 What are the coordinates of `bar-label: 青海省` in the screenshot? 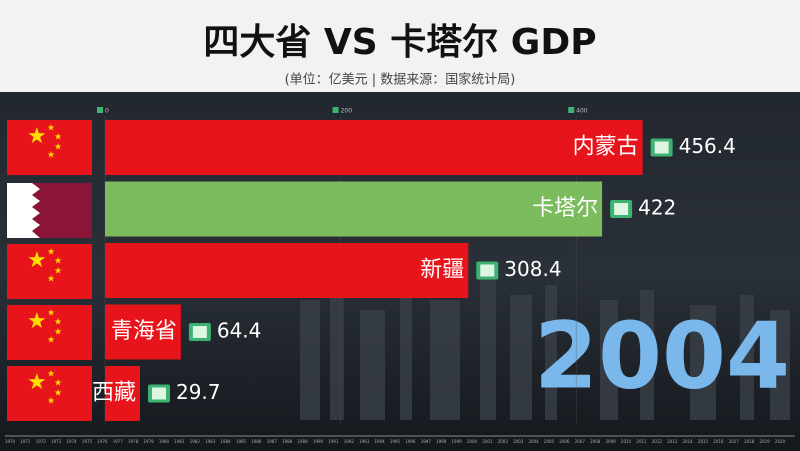 It's located at (144, 331).